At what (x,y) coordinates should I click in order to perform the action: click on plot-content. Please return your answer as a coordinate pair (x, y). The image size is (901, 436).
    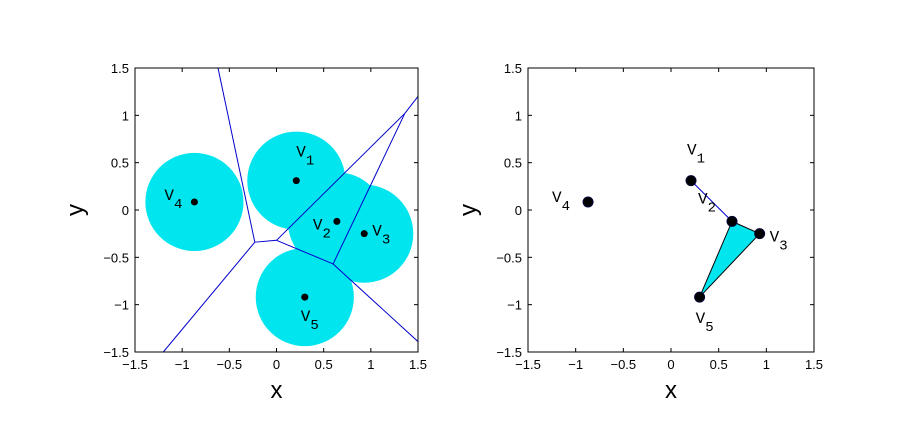
    Looking at the image, I should click on (674, 239).